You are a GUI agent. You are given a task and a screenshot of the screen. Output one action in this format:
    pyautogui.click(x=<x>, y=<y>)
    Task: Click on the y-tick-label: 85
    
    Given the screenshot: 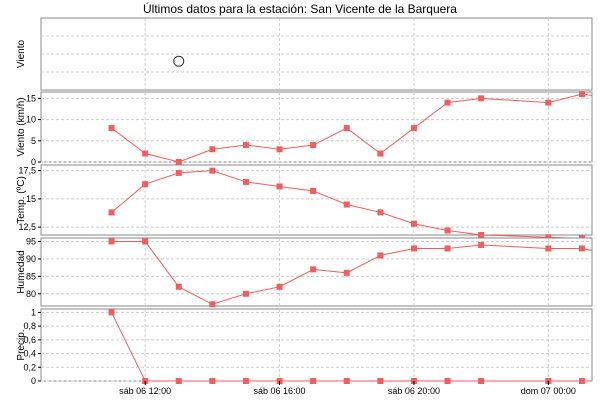 What is the action you would take?
    pyautogui.click(x=31, y=276)
    